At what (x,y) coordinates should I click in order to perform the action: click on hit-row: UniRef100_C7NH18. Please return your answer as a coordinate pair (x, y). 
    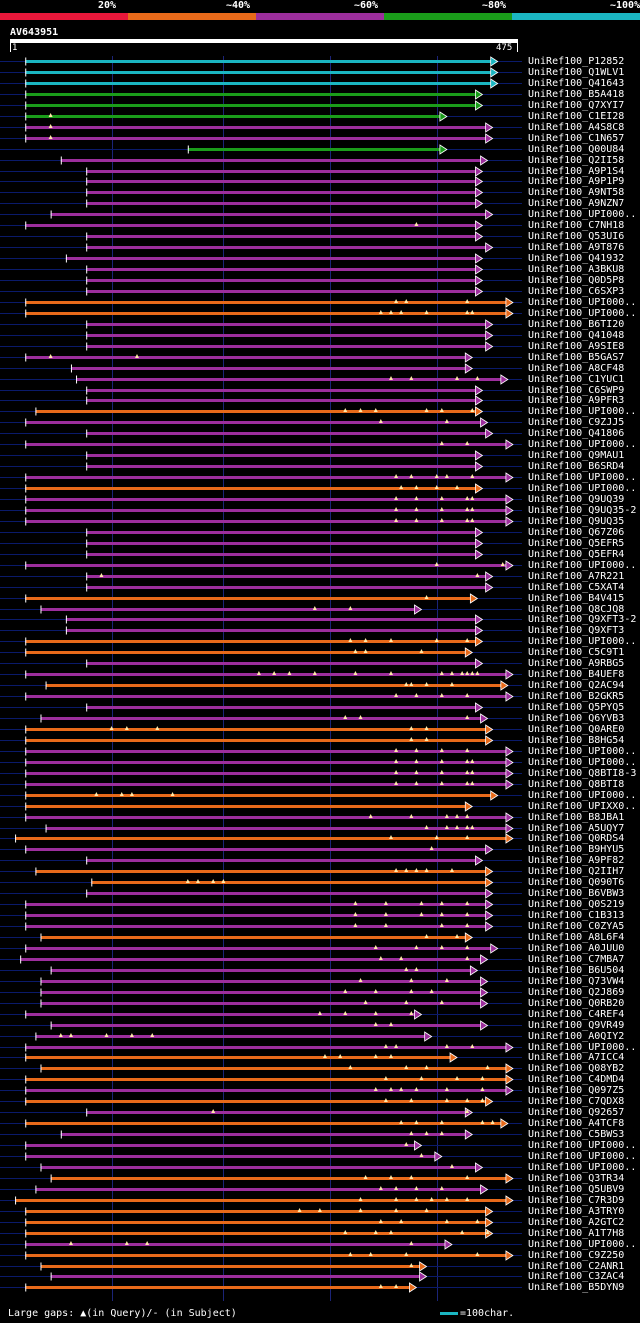
    Looking at the image, I should click on (320, 225).